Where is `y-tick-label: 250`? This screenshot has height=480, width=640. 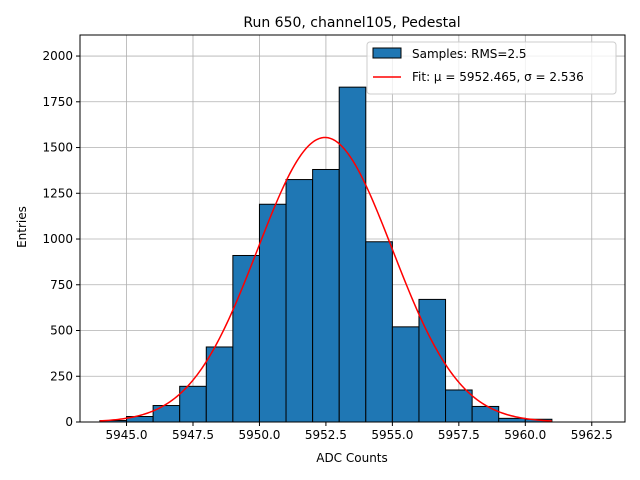 y-tick-label: 250 is located at coordinates (61, 376).